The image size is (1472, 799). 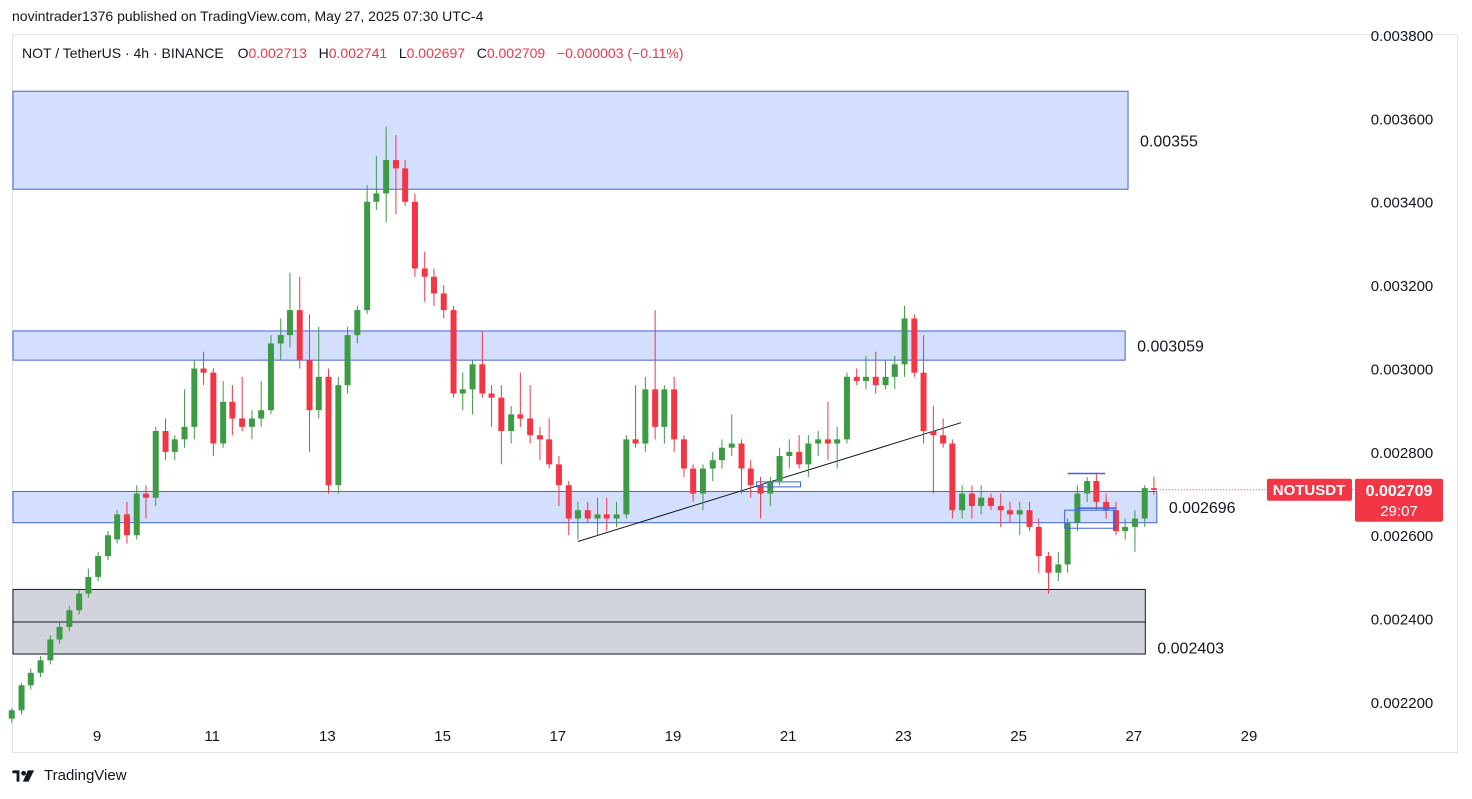 I want to click on symbol-label: NOT / TetherUS · 4h · BINANCE, so click(x=123, y=53).